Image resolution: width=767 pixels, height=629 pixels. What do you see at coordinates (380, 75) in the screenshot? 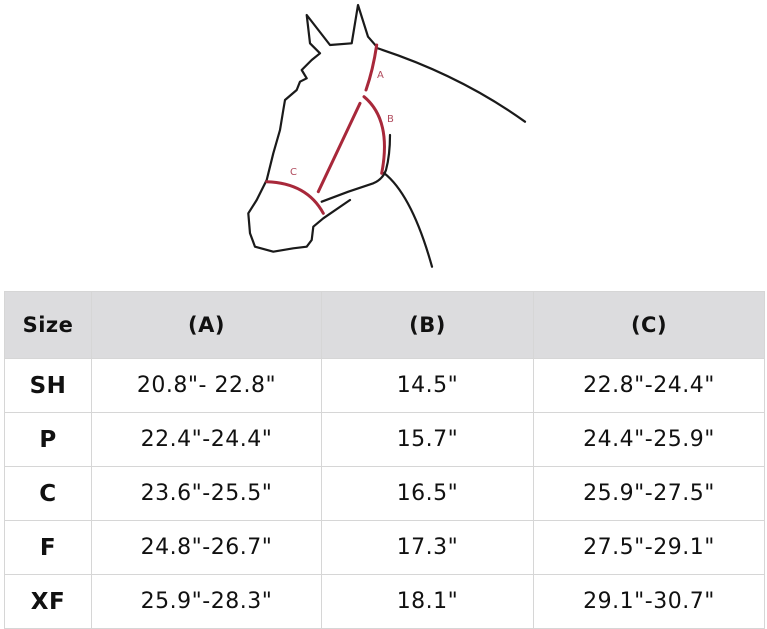
I see `label-a: A` at bounding box center [380, 75].